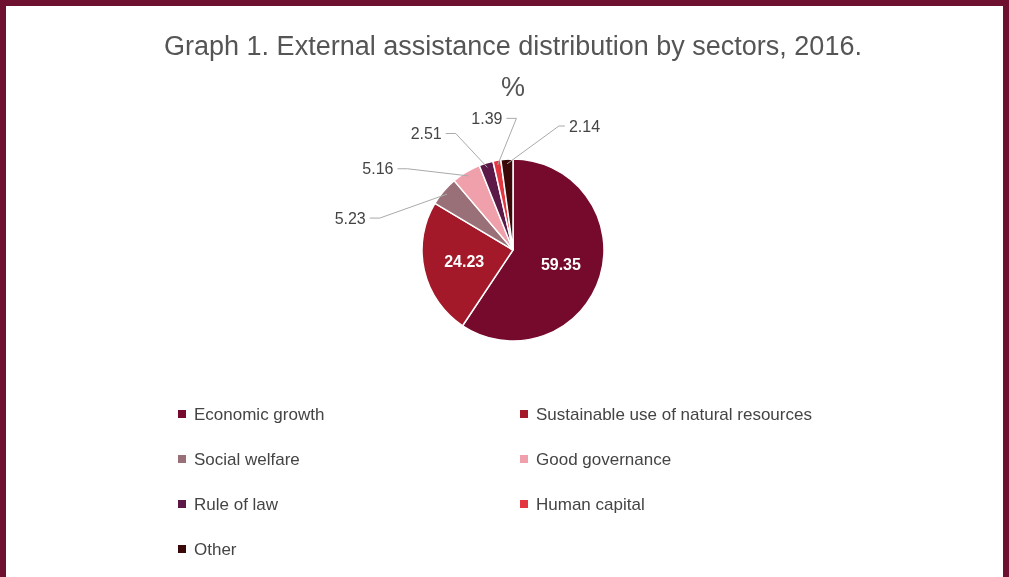 This screenshot has height=577, width=1009. I want to click on data-label: 2.14, so click(584, 126).